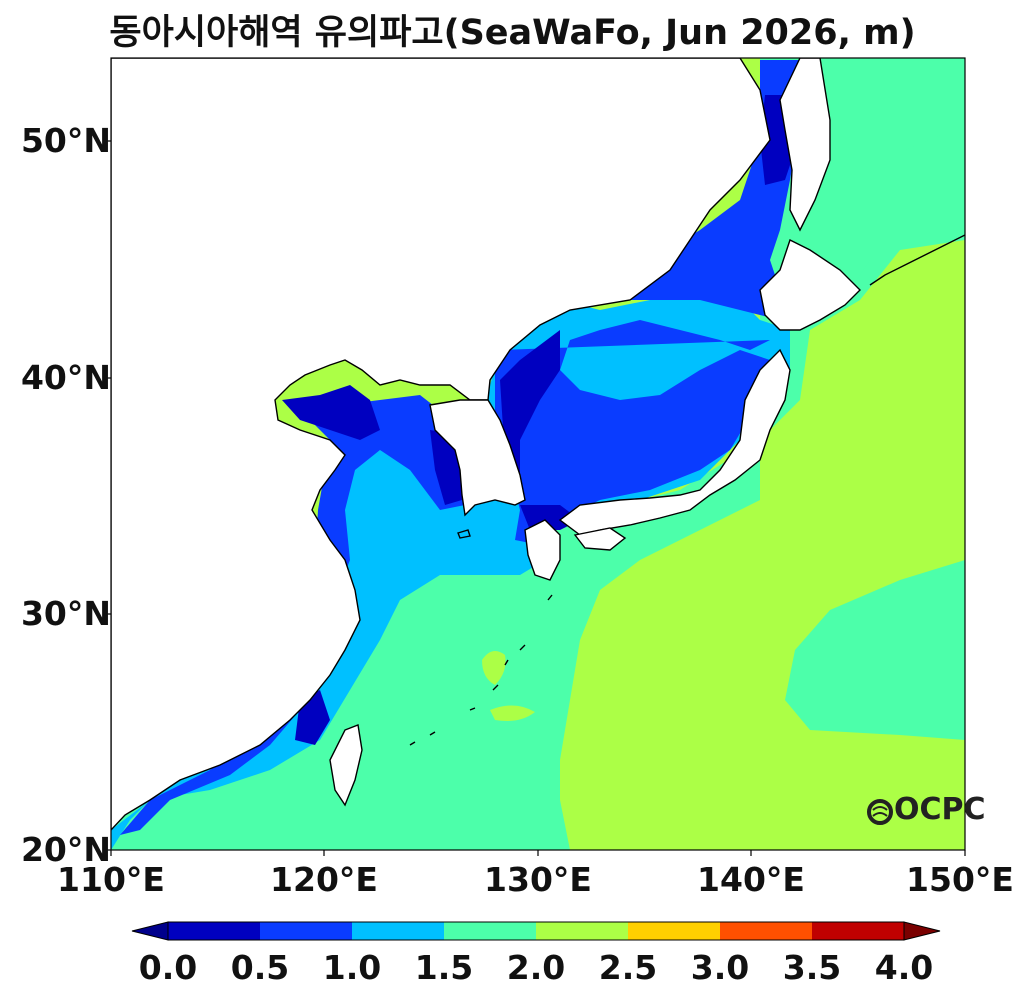 The height and width of the screenshot is (1001, 1025). Describe the element at coordinates (600, 539) in the screenshot. I see `shikoku-island` at that location.